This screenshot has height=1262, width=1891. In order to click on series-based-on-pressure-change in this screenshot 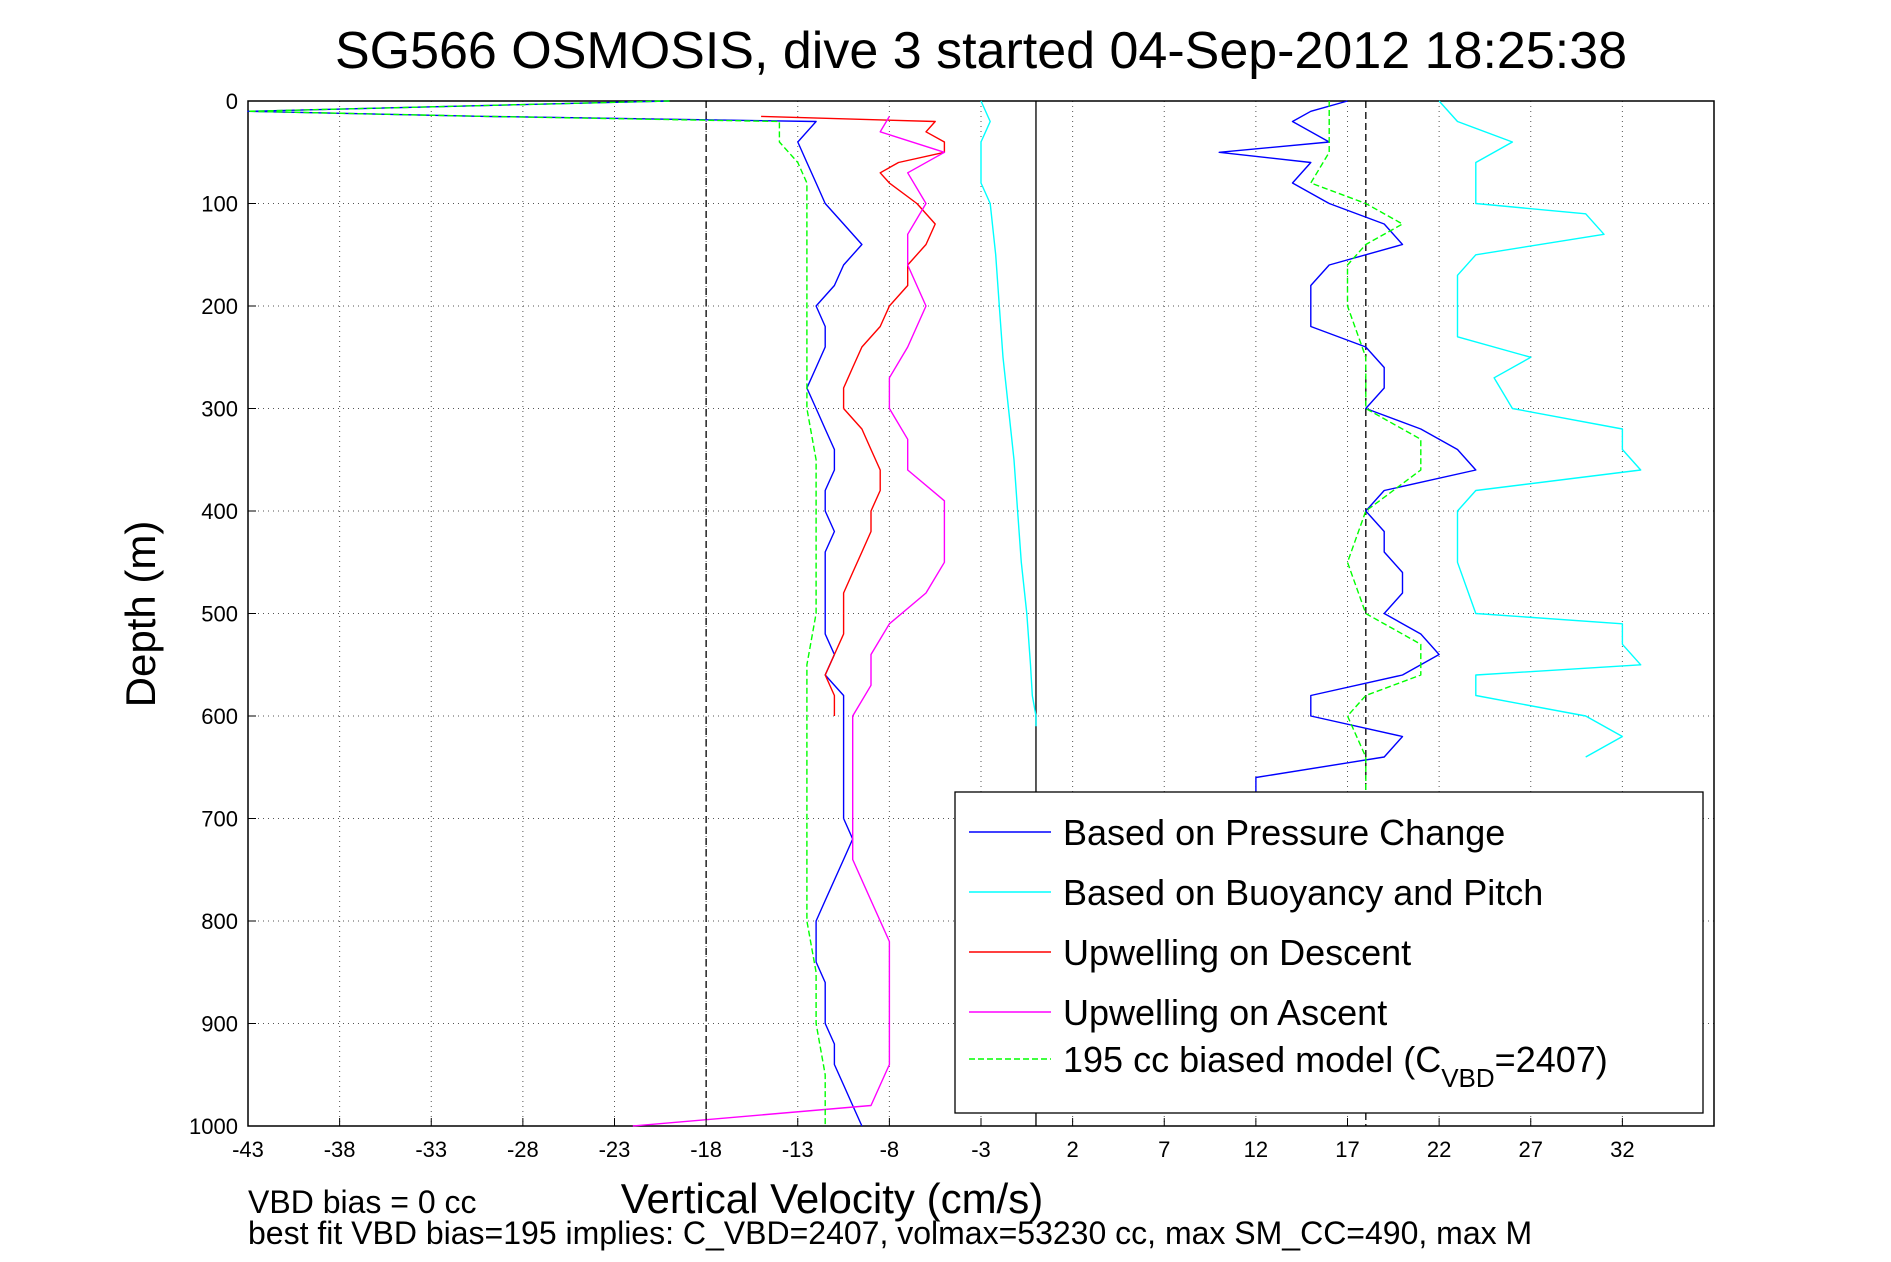, I will do `click(1347, 449)`.